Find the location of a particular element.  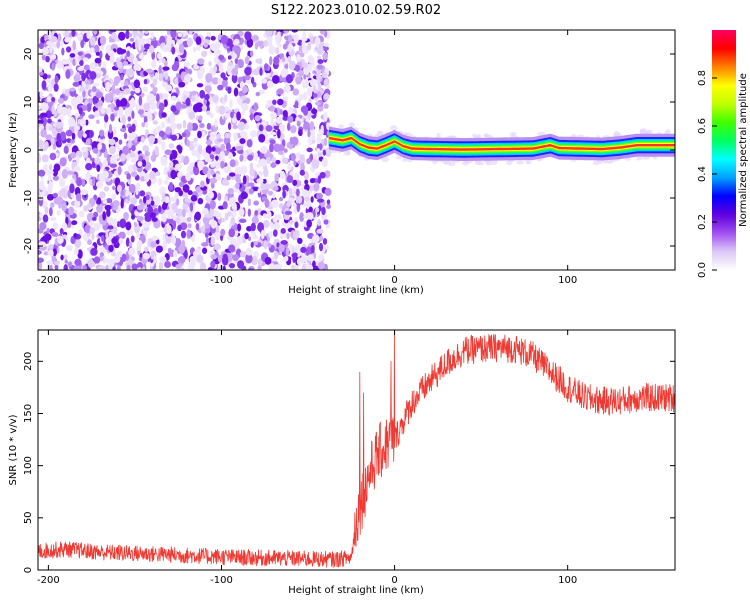

heatmap-ylabel: Frequency (Hz) is located at coordinates (13, 150).